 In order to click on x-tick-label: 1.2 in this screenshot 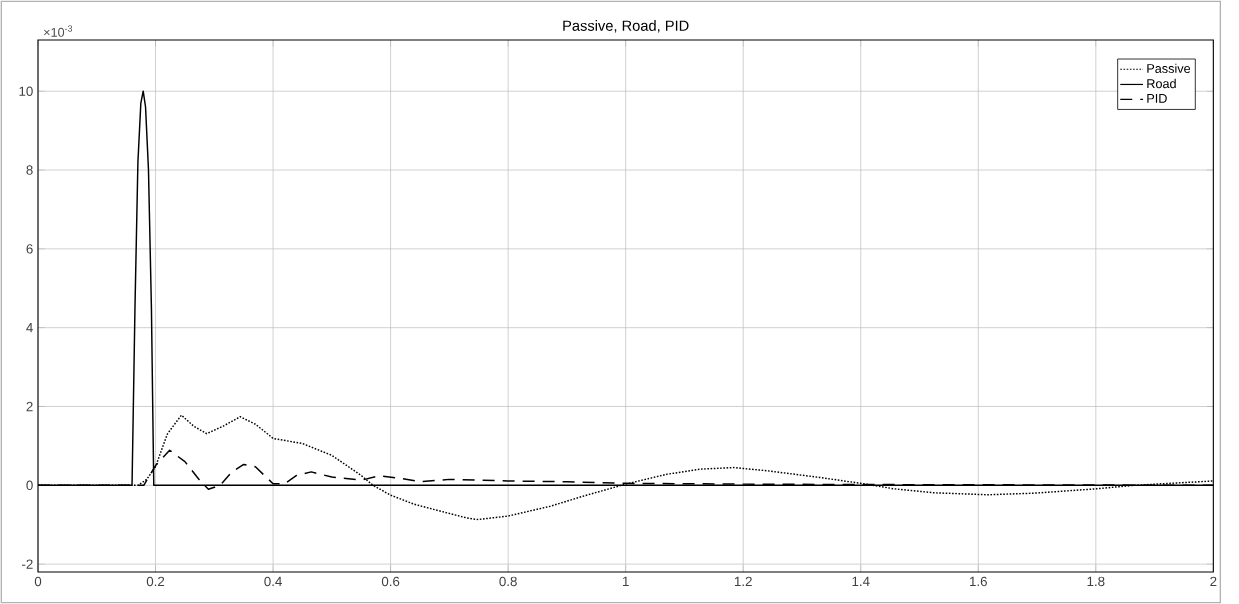, I will do `click(743, 581)`.